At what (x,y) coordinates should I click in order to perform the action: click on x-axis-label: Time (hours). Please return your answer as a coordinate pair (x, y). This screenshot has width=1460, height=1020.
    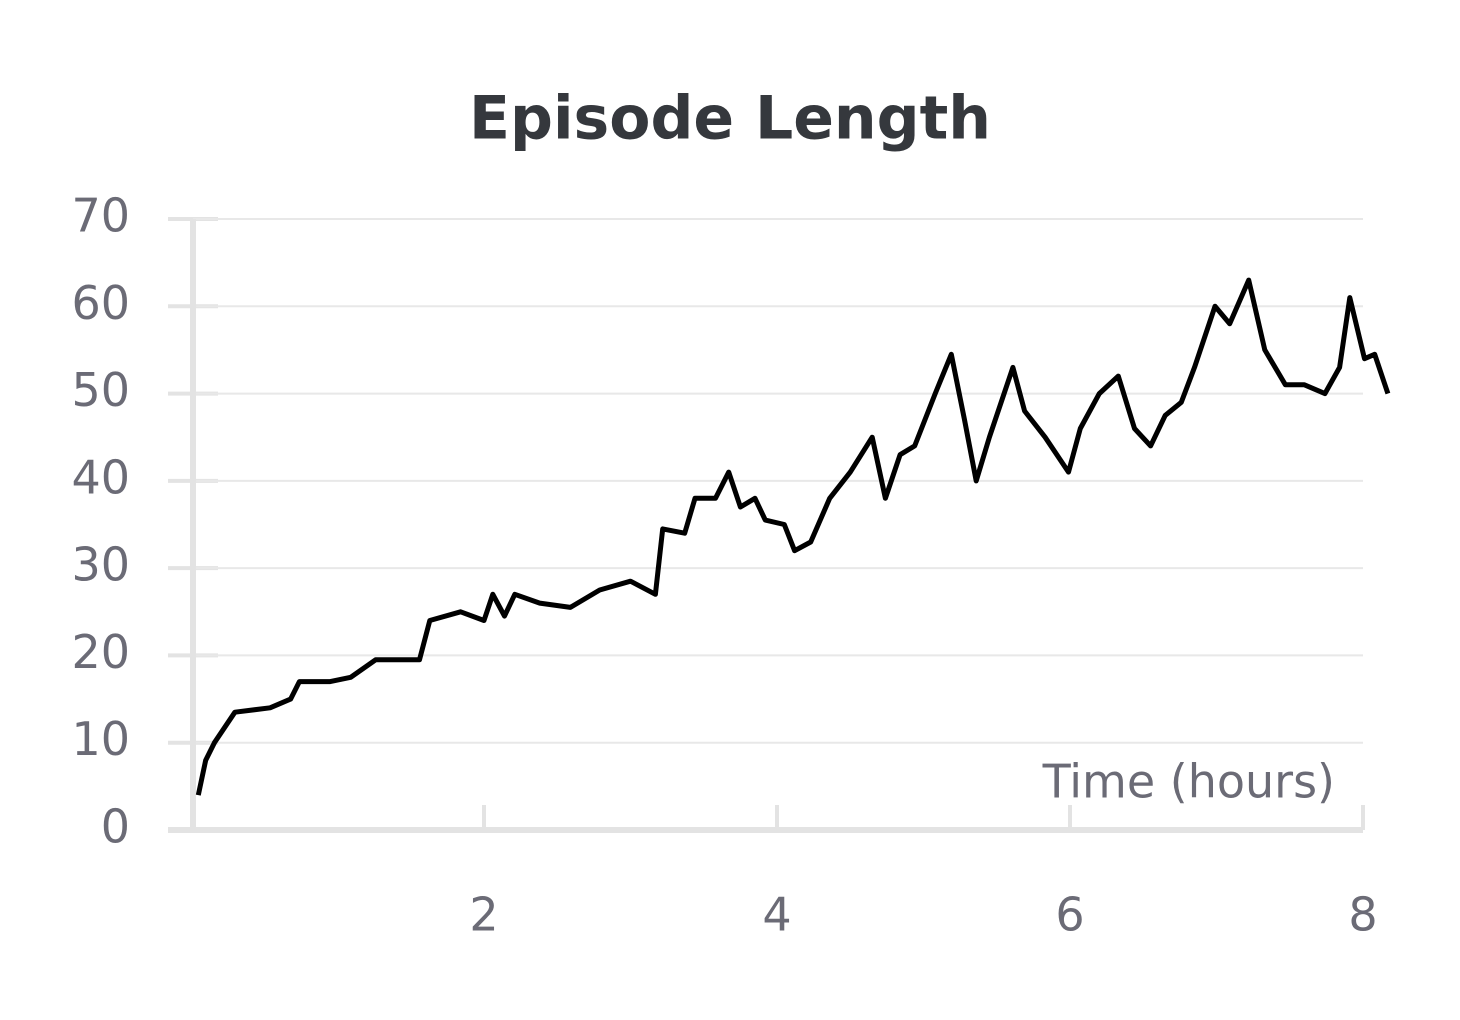
    Looking at the image, I should click on (1188, 782).